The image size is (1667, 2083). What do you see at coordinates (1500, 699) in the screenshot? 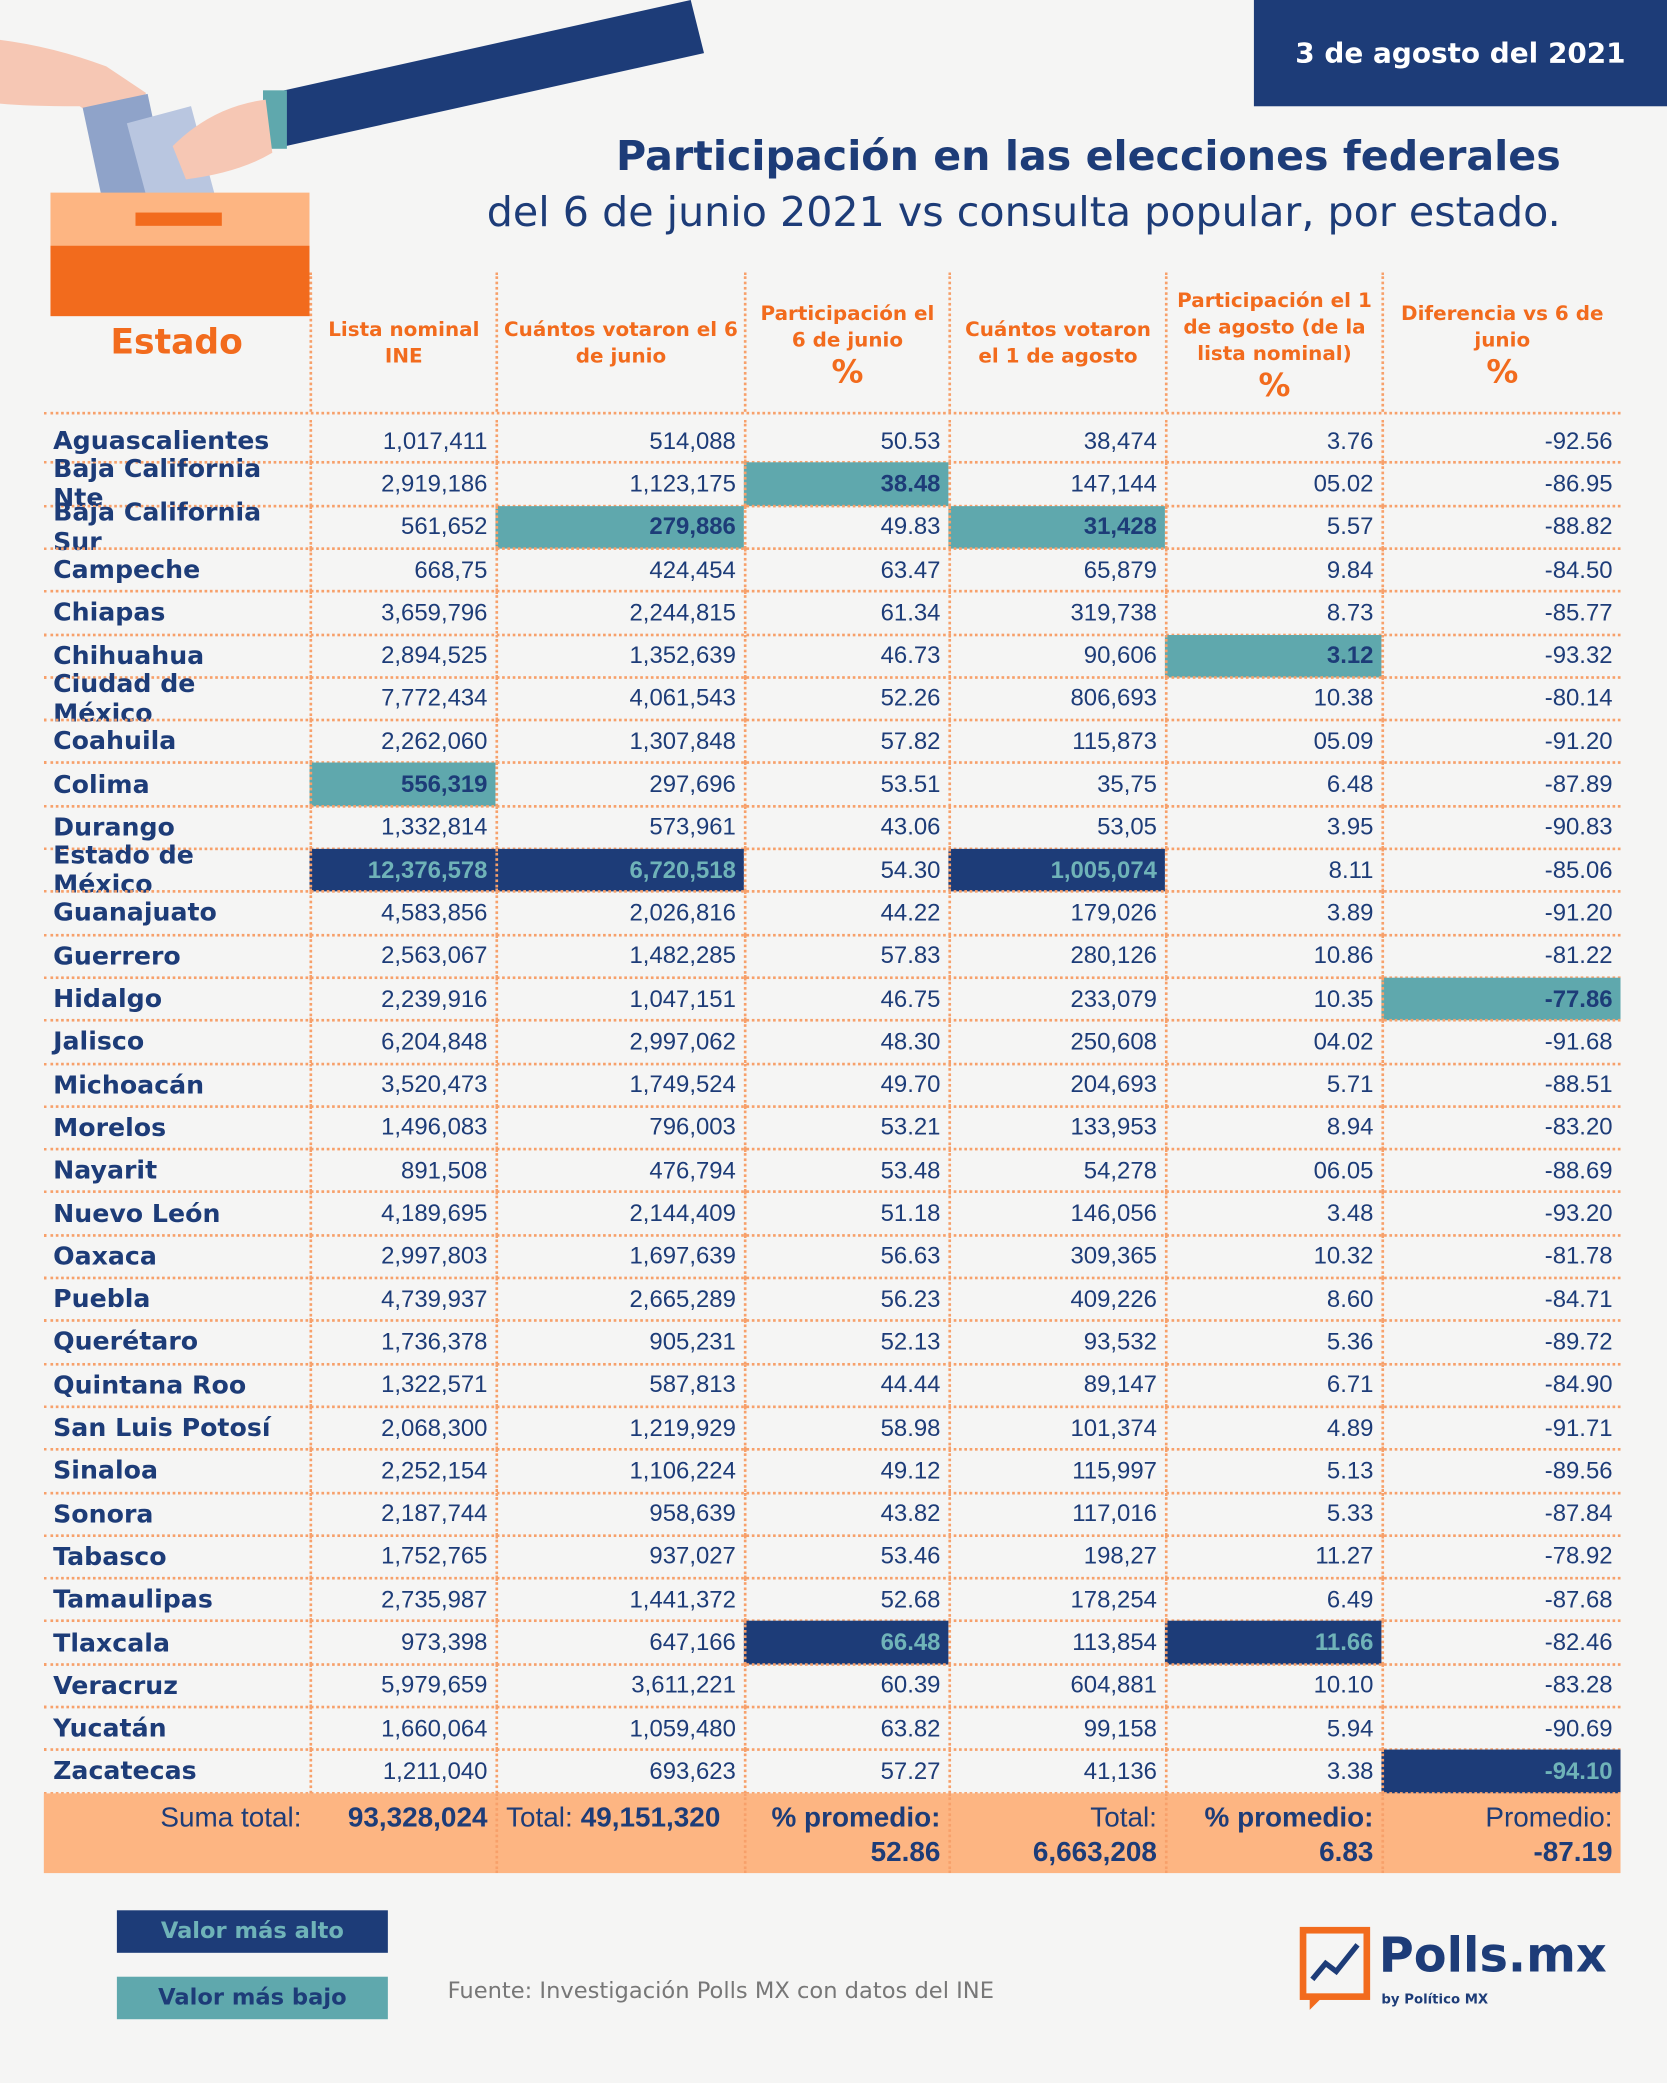
I see `cell: -80.14` at bounding box center [1500, 699].